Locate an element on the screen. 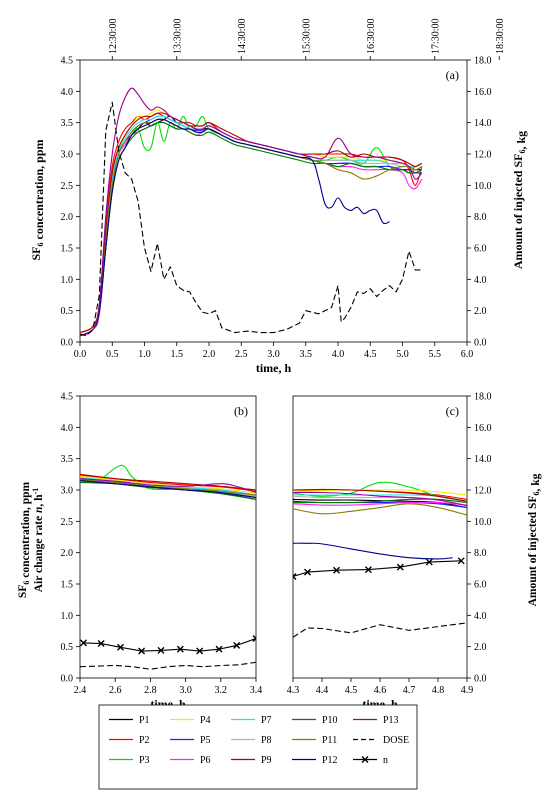 The image size is (550, 792). panel-a-xtick-label: 5.5 is located at coordinates (435, 354).